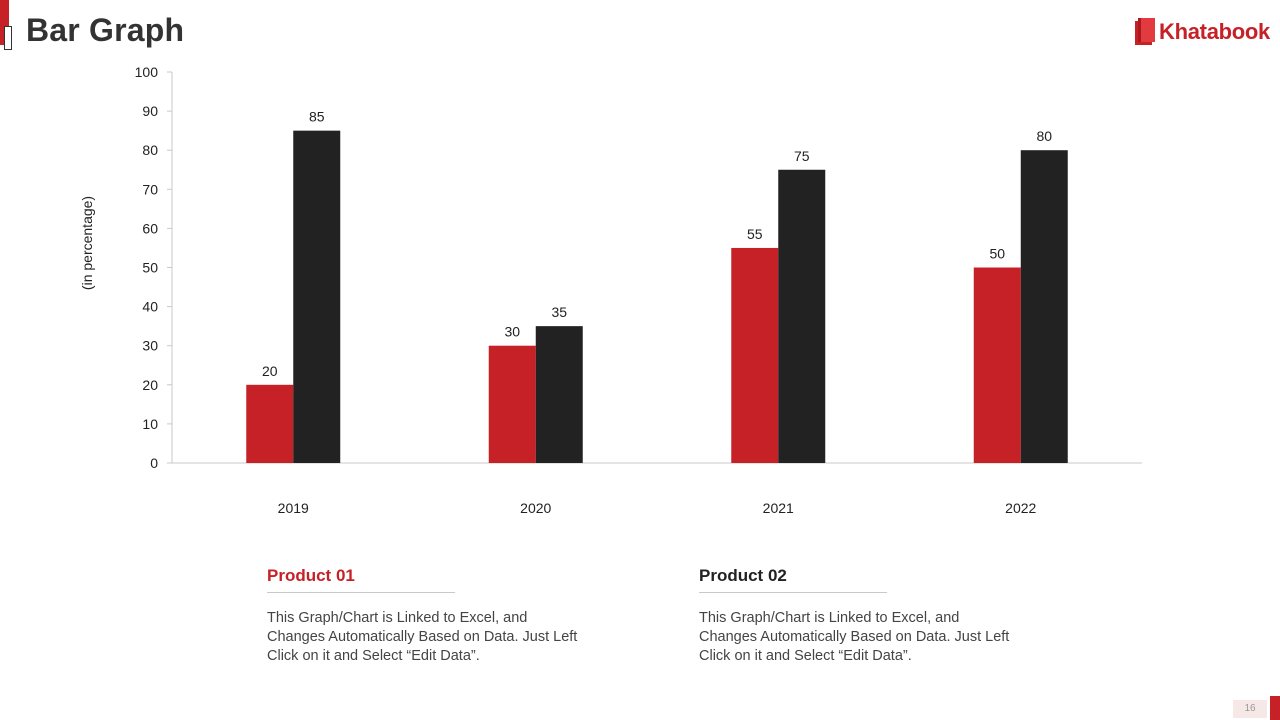 The image size is (1280, 720). I want to click on data-label: 55, so click(755, 234).